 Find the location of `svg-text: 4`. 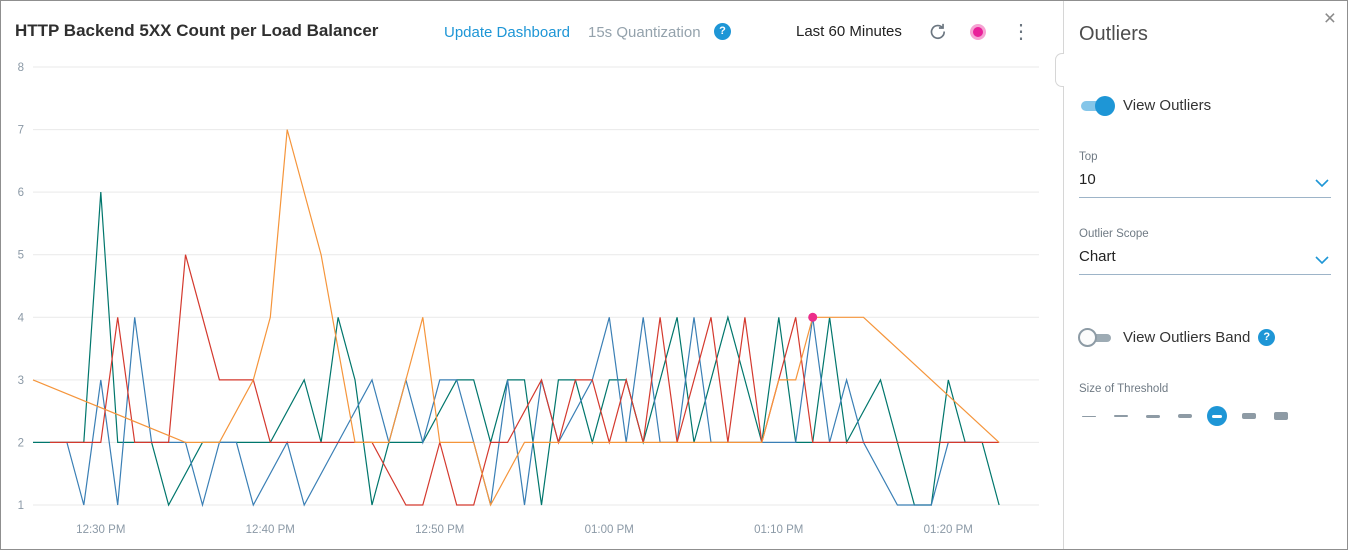

svg-text: 4 is located at coordinates (21, 318).